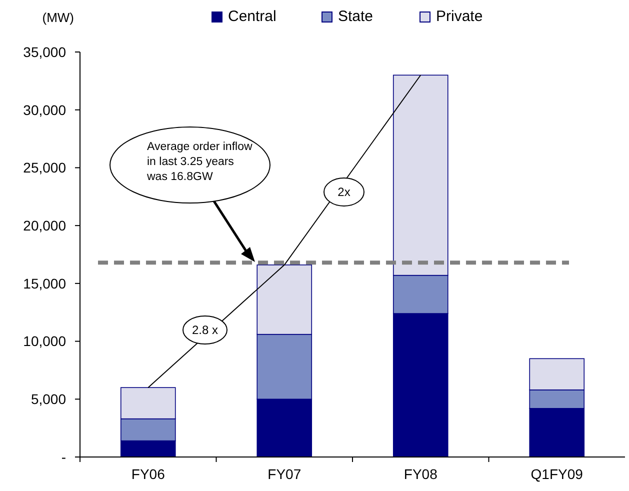  Describe the element at coordinates (205, 330) in the screenshot. I see `annotation: 2.8 x` at that location.